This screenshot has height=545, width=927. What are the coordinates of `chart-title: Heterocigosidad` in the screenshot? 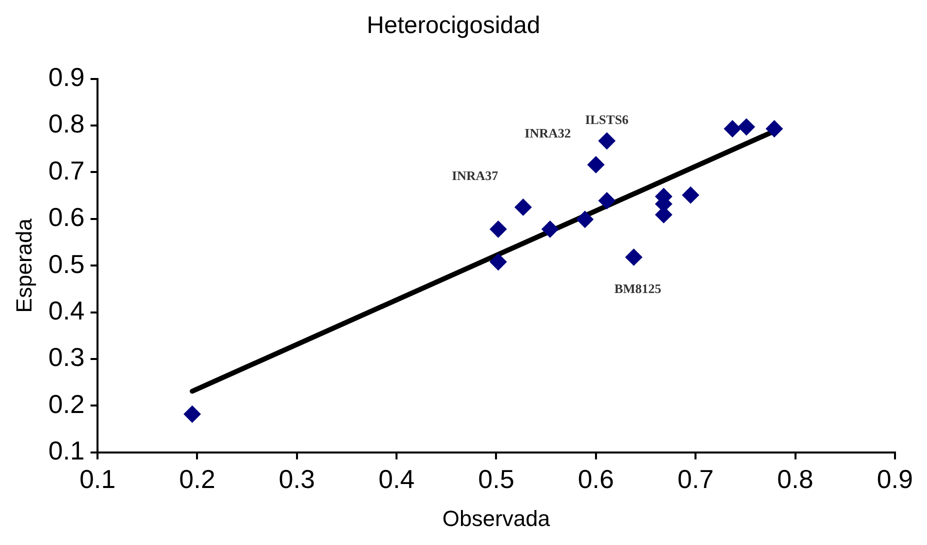 It's located at (453, 26).